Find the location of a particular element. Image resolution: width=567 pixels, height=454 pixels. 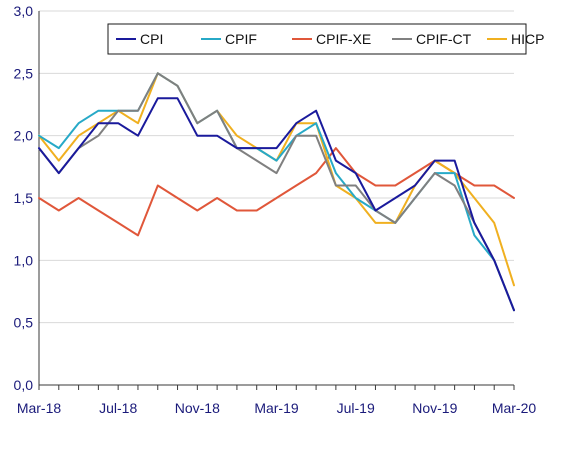

legend-label: CPIF is located at coordinates (241, 39).